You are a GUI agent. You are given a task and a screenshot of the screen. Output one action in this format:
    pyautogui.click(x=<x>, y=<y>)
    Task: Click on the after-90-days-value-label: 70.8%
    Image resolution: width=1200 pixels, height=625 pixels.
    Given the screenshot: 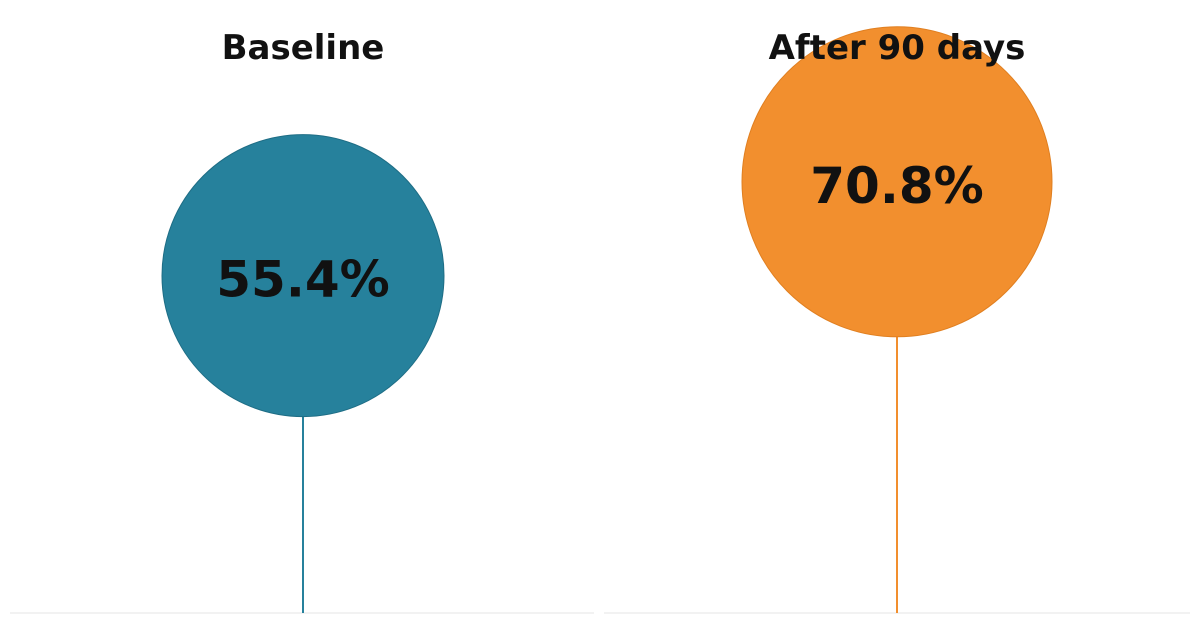 What is the action you would take?
    pyautogui.click(x=896, y=186)
    